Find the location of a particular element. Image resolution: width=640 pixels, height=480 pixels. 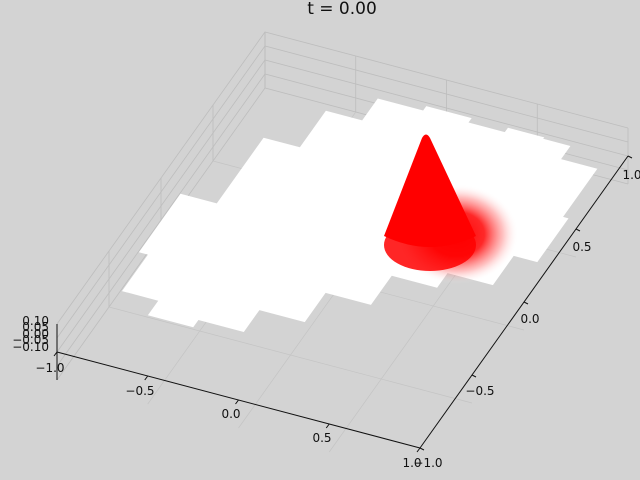

z-tick-label: −0.05 is located at coordinates (30, 340).